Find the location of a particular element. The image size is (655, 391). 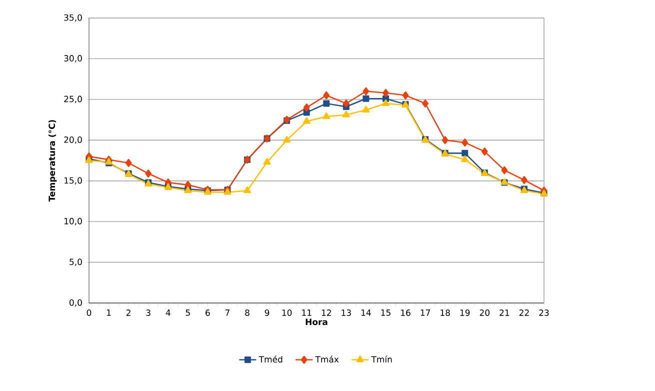

x-tick-label: 22 is located at coordinates (524, 313).